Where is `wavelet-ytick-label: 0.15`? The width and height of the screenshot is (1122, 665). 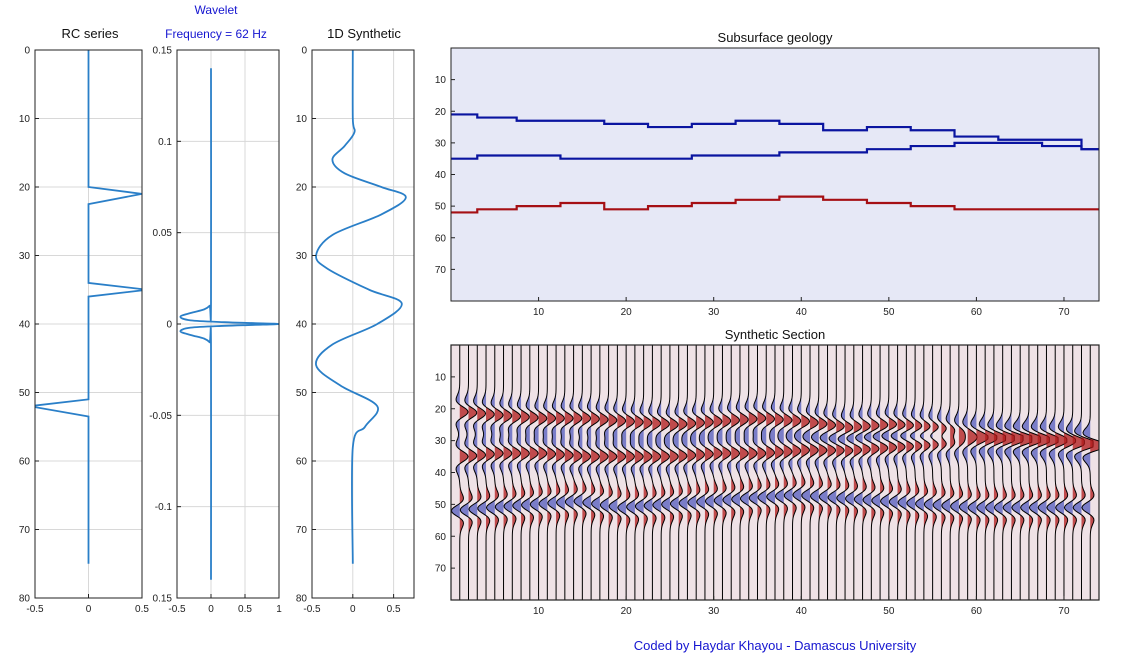
wavelet-ytick-label: 0.15 is located at coordinates (163, 51).